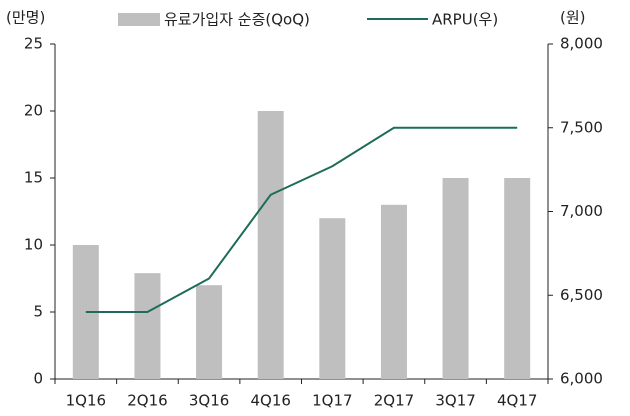 The height and width of the screenshot is (416, 630). Describe the element at coordinates (332, 401) in the screenshot. I see `x-tick-label: 1Q17` at that location.